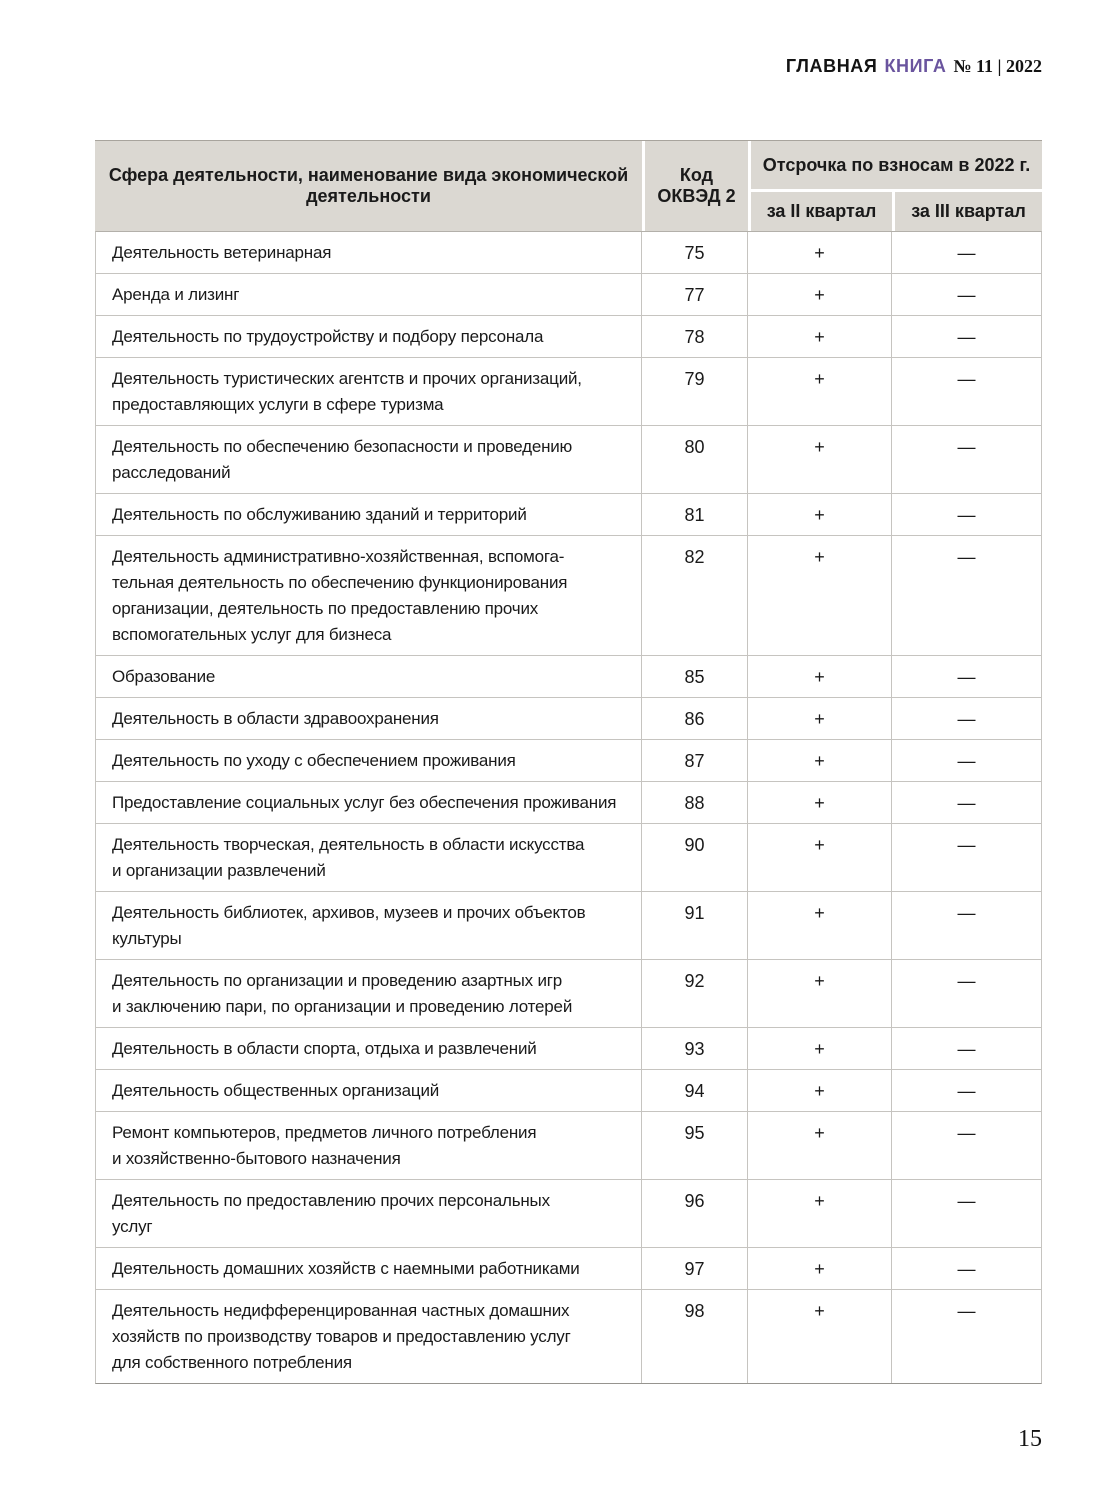 The image size is (1104, 1500). I want to click on cell-okved-code: 94, so click(694, 1090).